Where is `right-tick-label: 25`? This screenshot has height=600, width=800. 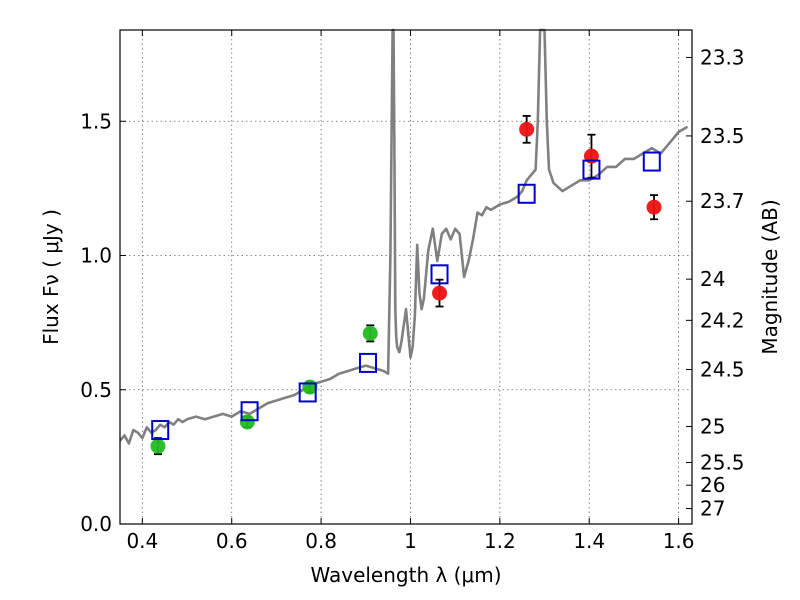
right-tick-label: 25 is located at coordinates (712, 427).